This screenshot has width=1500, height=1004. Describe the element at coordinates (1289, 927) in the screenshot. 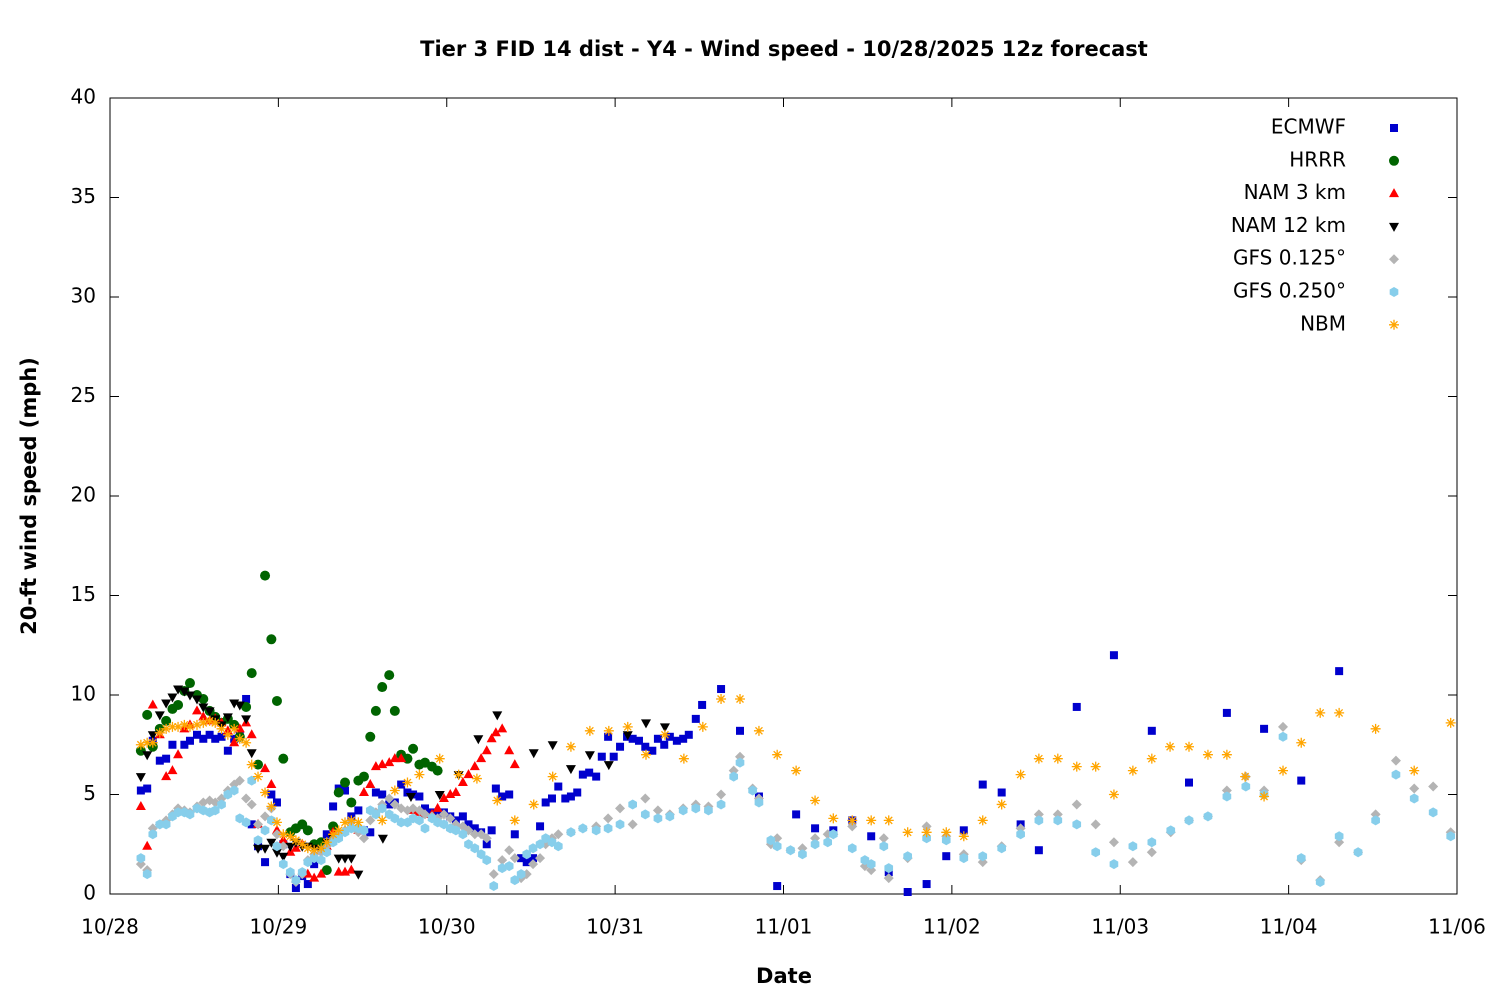

I see `x-tick-label: 11/04` at that location.